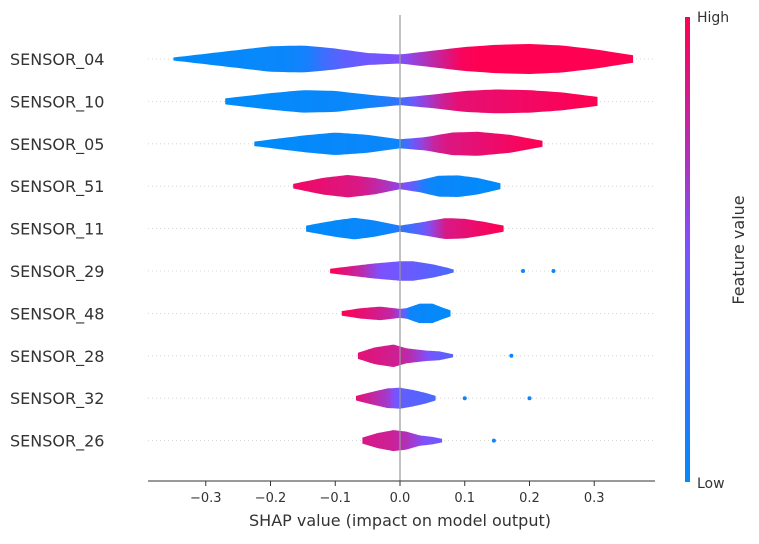 The image size is (759, 544). I want to click on x-tick-label: 0.0, so click(400, 498).